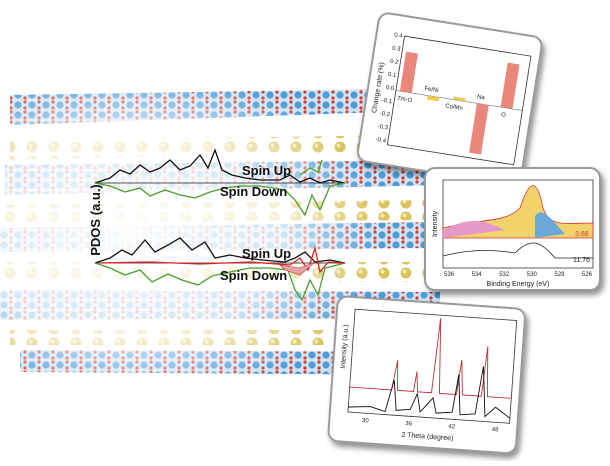 The image size is (610, 466). Describe the element at coordinates (504, 275) in the screenshot. I see `x-tick-label: 532` at that location.